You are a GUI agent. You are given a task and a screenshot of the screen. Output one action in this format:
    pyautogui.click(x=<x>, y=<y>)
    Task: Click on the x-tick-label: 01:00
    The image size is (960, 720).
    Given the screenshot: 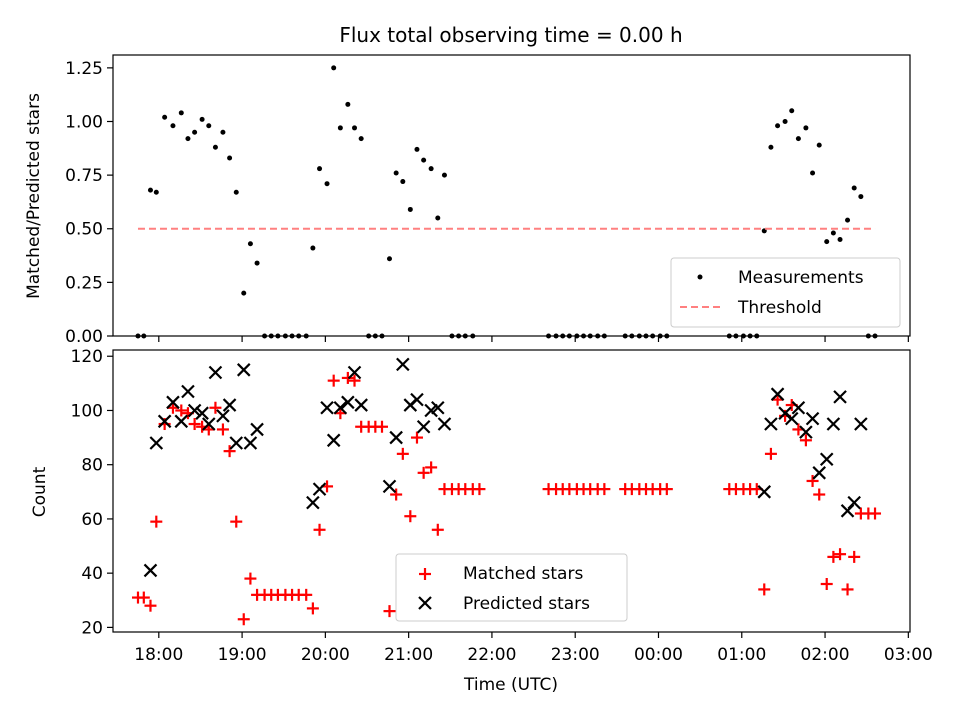 What is the action you would take?
    pyautogui.click(x=741, y=655)
    